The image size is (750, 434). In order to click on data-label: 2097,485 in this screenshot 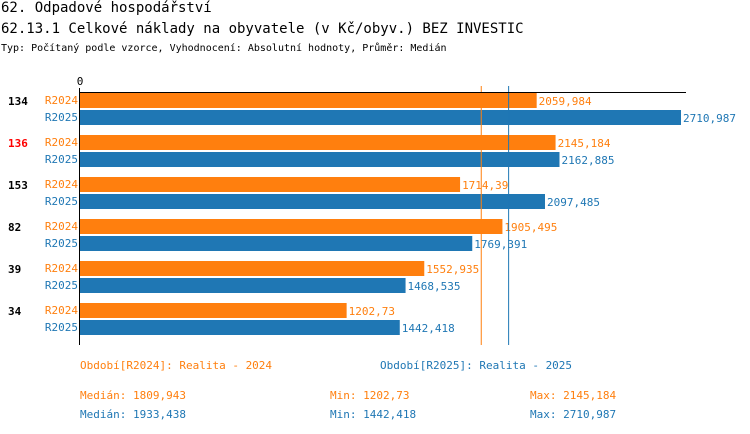, I will do `click(573, 202)`.